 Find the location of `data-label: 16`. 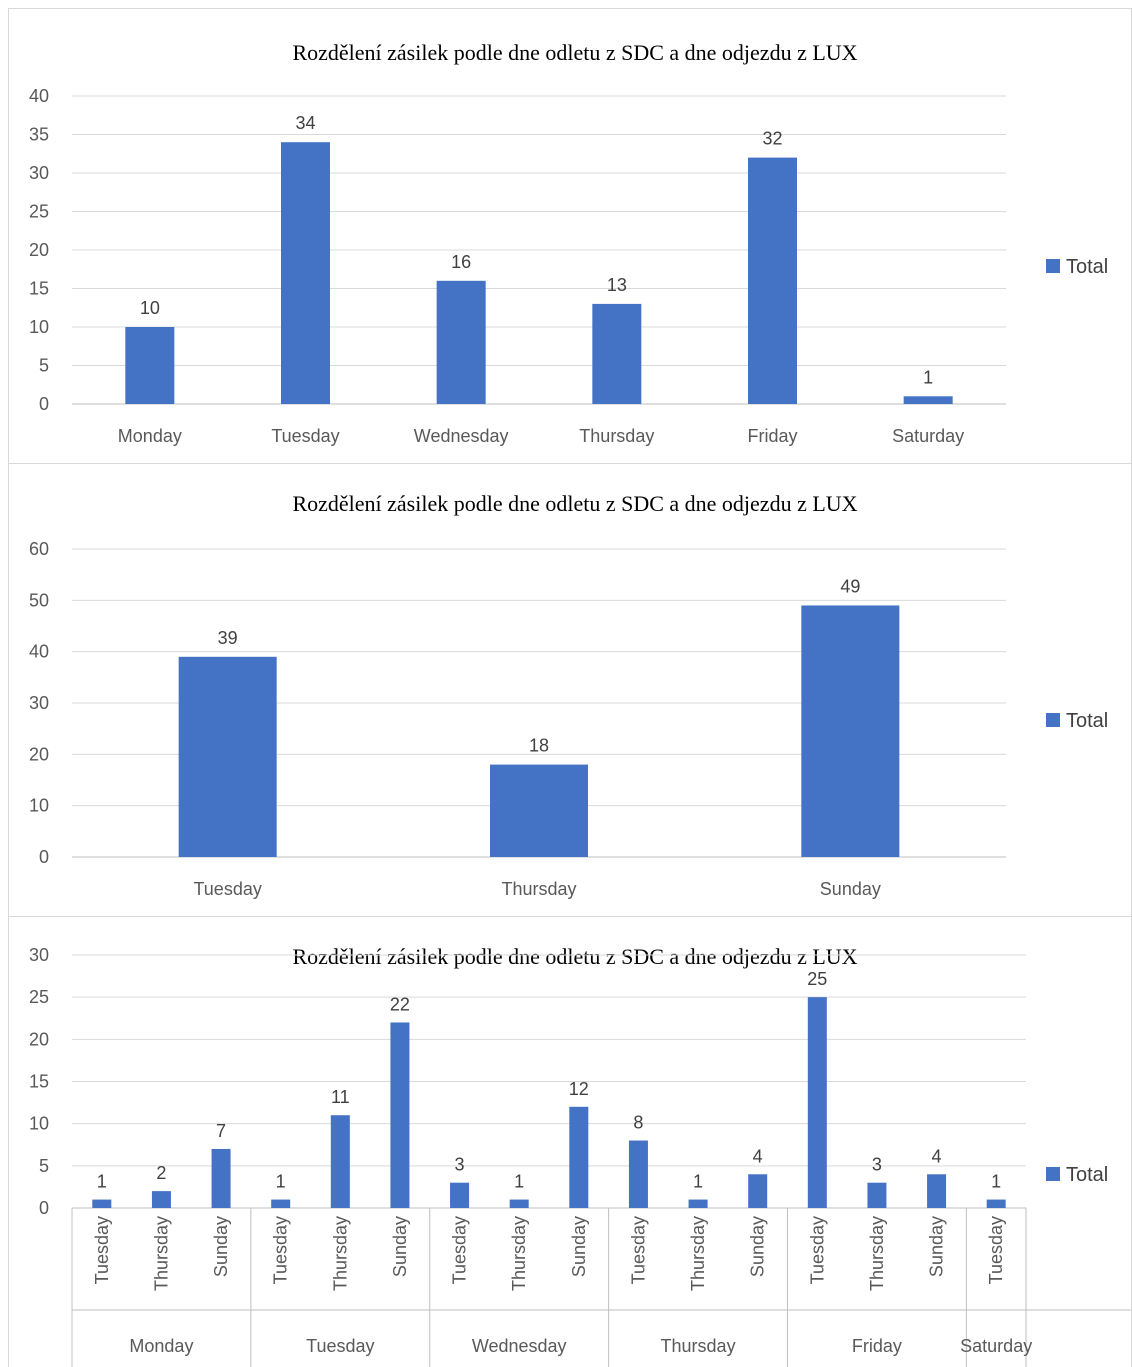

data-label: 16 is located at coordinates (461, 262).